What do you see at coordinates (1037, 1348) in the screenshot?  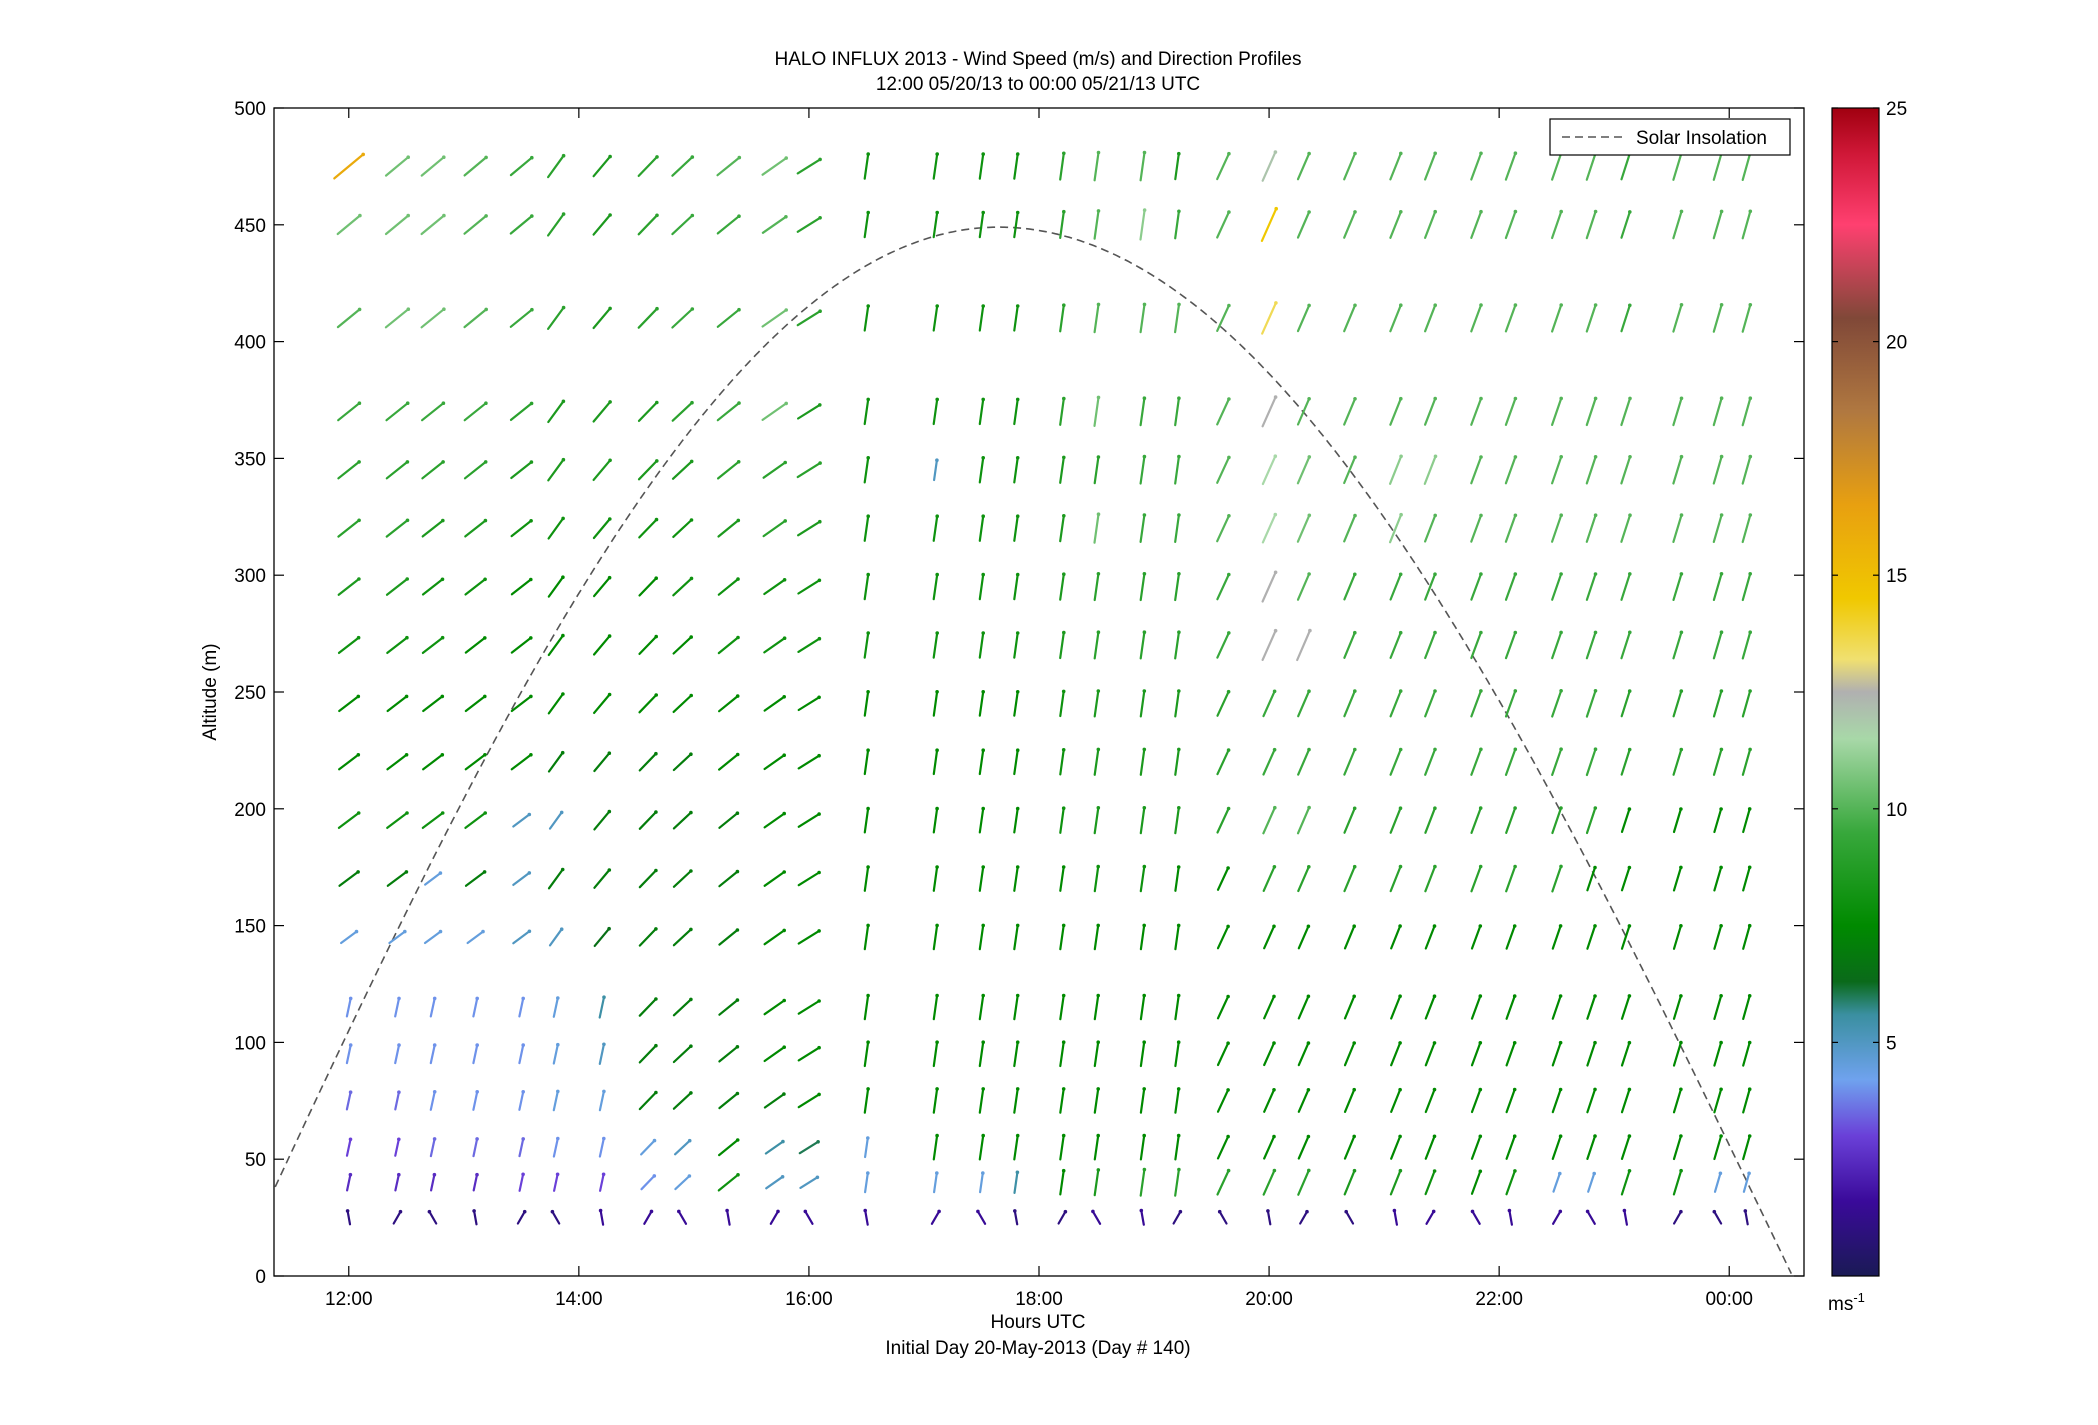 I see `x-axis-sublabel: Initial Day 20-May-2013 (Day # 140)` at bounding box center [1037, 1348].